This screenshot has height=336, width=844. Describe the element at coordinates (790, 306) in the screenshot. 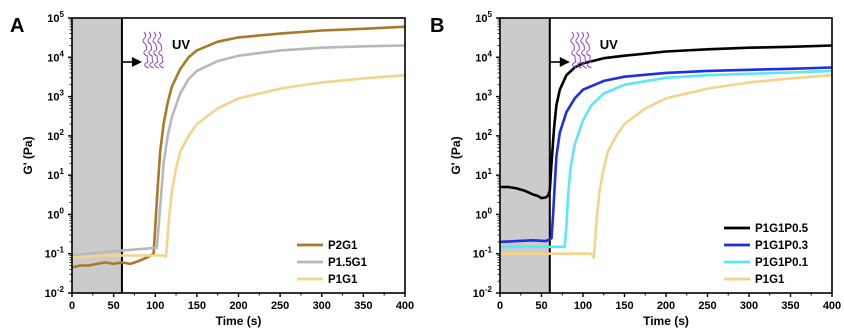

I see `panel-b-x-tick-label: 350` at that location.